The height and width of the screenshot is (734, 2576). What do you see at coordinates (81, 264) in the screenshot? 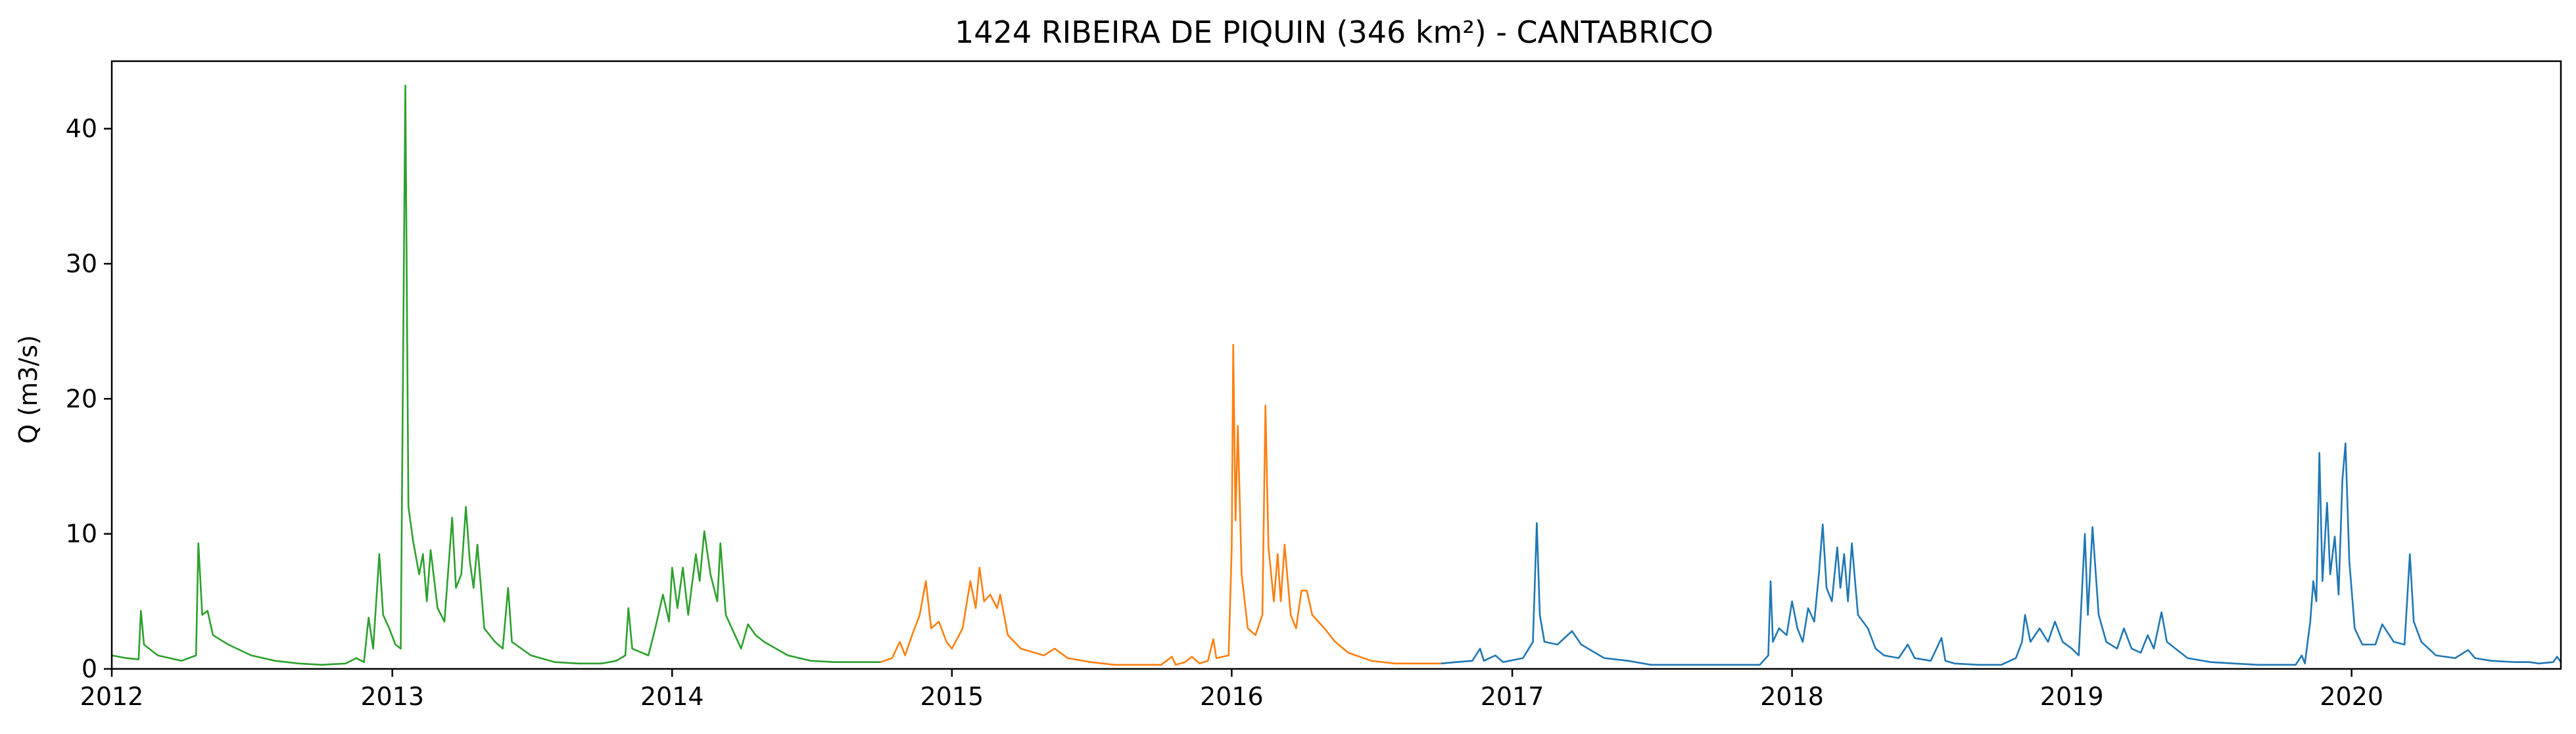
I see `y-tick-label-30: 30` at bounding box center [81, 264].